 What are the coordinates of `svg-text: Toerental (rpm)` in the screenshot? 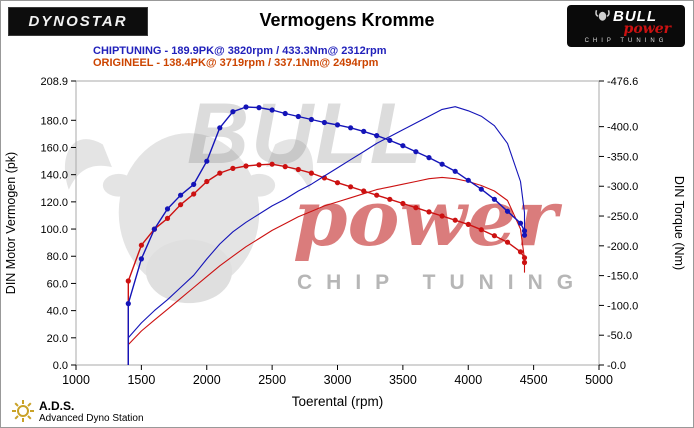 It's located at (338, 401).